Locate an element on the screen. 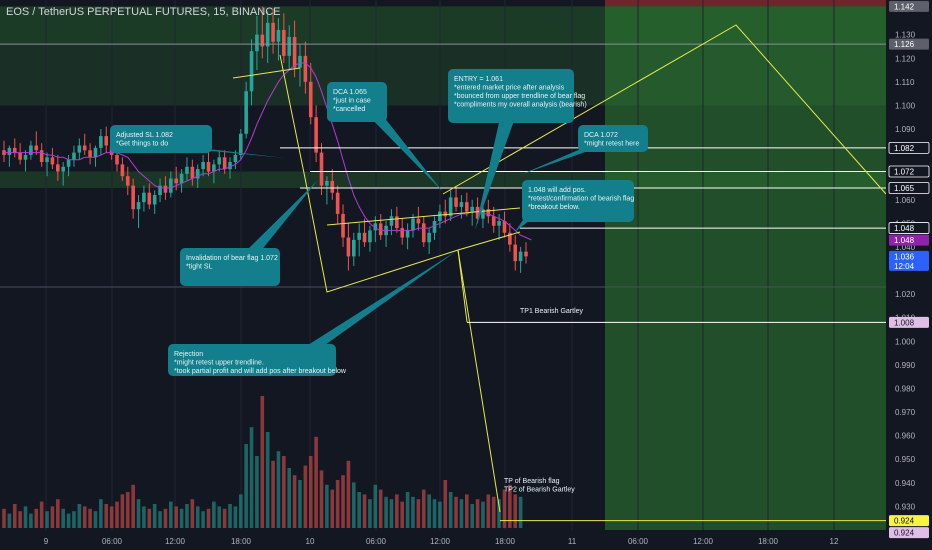  price-level-tag: 1.082 is located at coordinates (909, 147).